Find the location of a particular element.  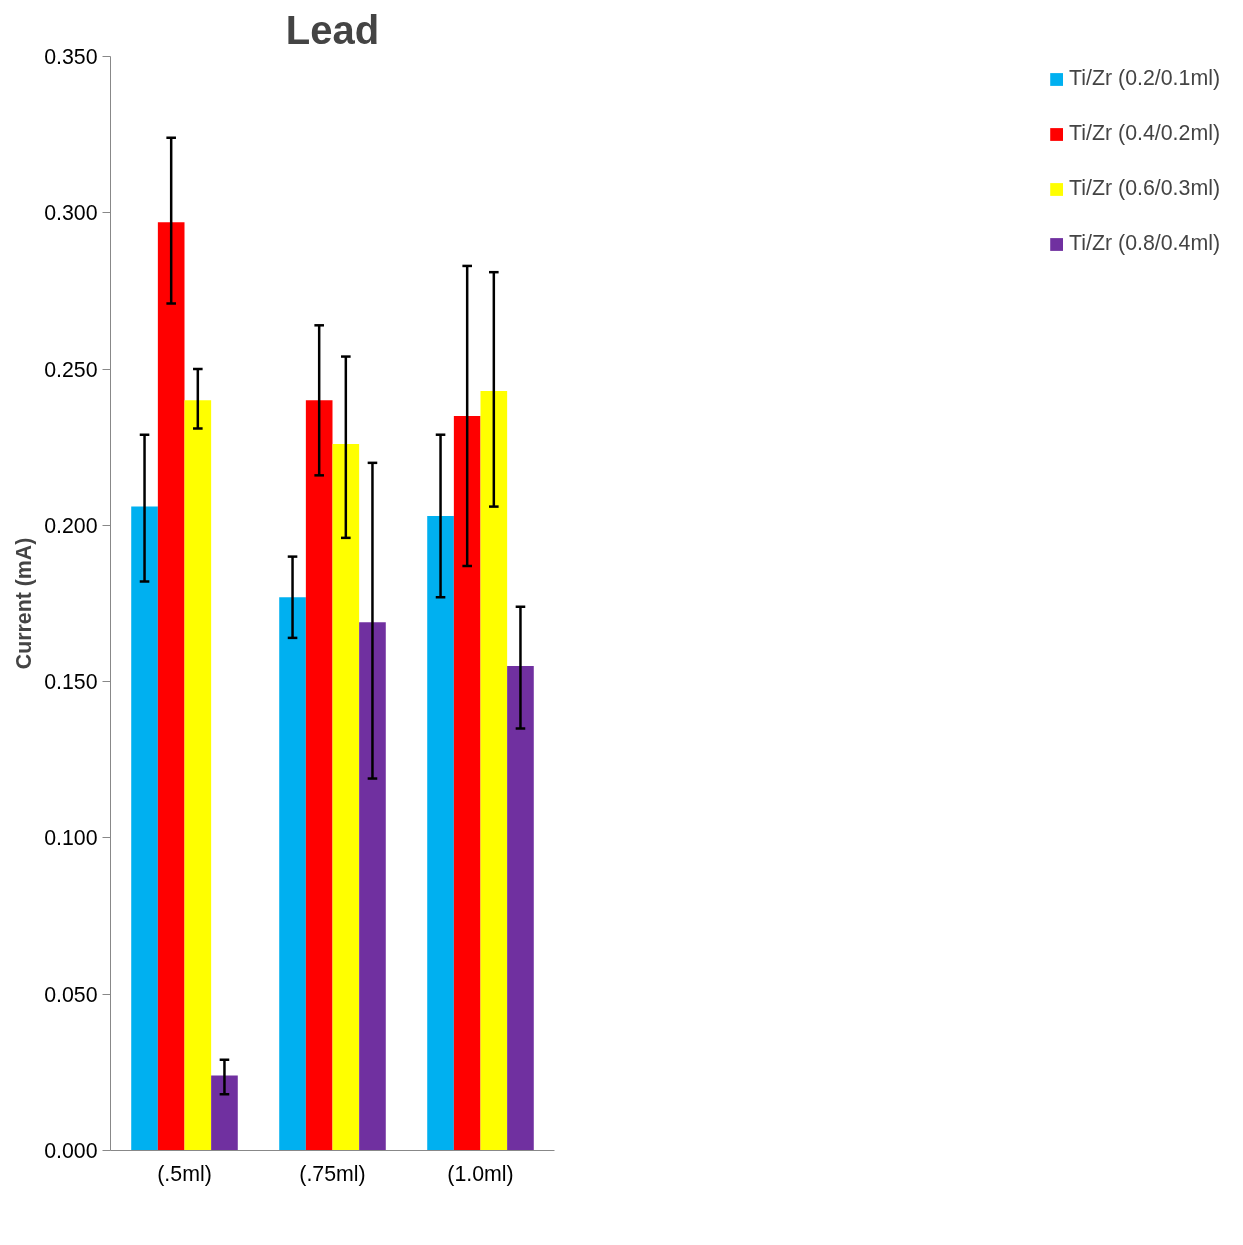

y-tick-label: 0.300 is located at coordinates (71, 213).